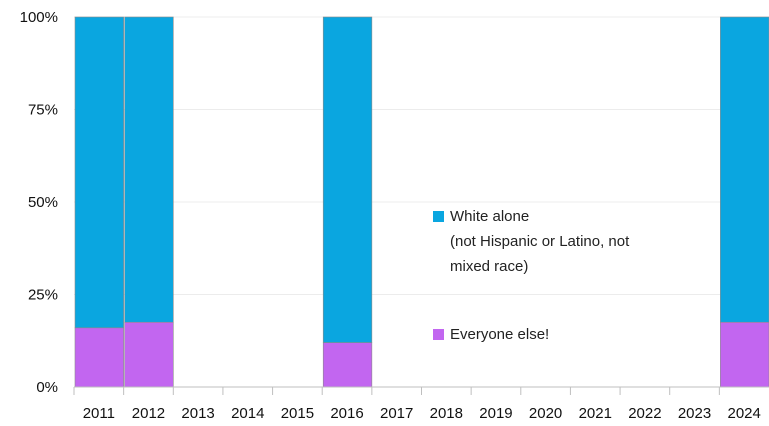 The width and height of the screenshot is (769, 426). Describe the element at coordinates (99, 357) in the screenshot. I see `bar-2011-everyone-else` at that location.